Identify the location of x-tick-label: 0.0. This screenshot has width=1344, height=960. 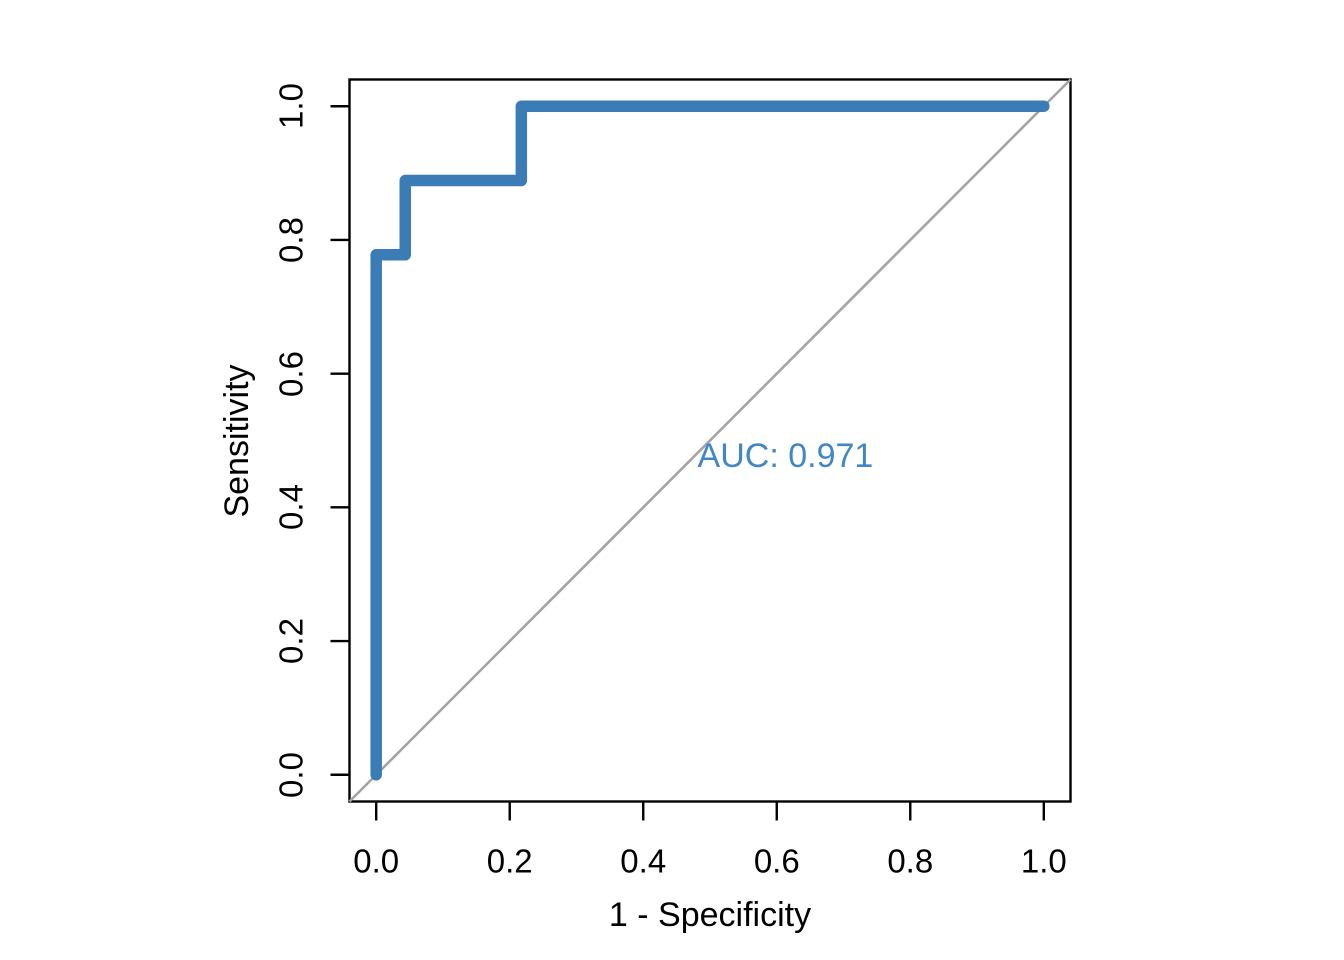
(376, 861).